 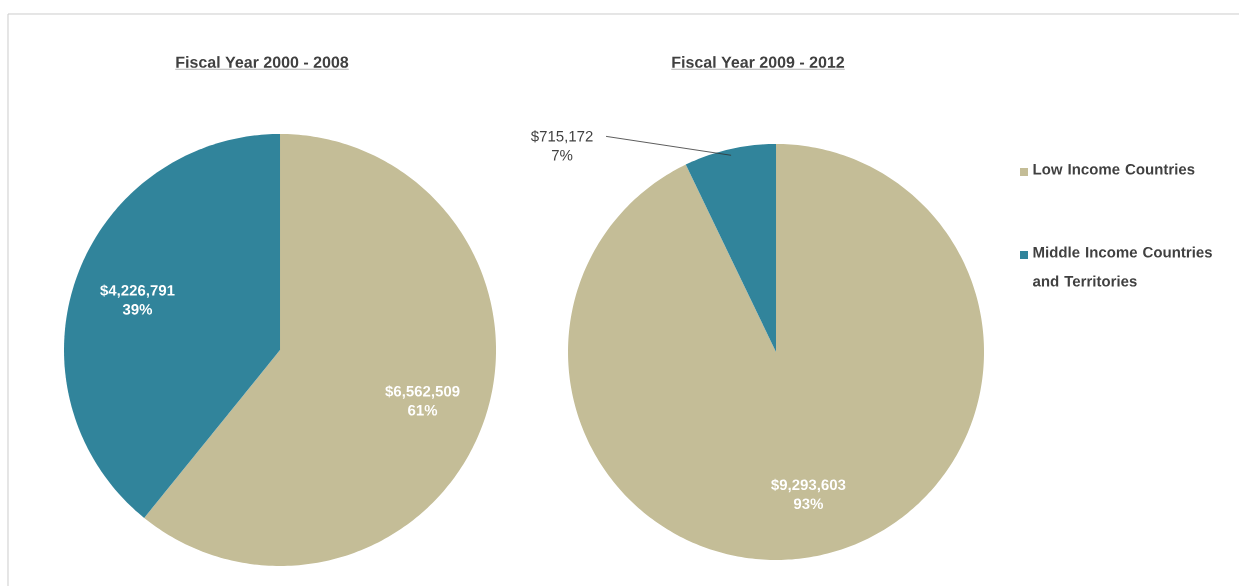 I want to click on data-label: $9,293,603 93%, so click(x=808, y=494).